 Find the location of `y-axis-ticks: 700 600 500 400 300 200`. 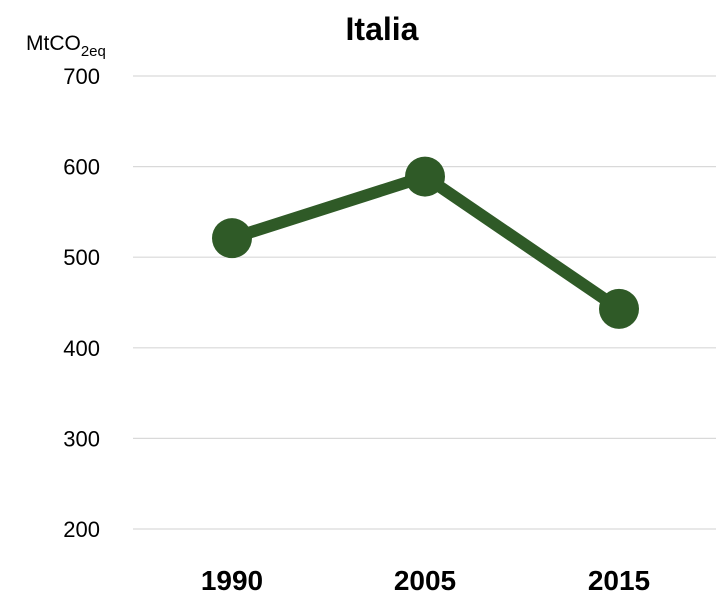

y-axis-ticks: 700 600 500 400 300 200 is located at coordinates (81, 303).